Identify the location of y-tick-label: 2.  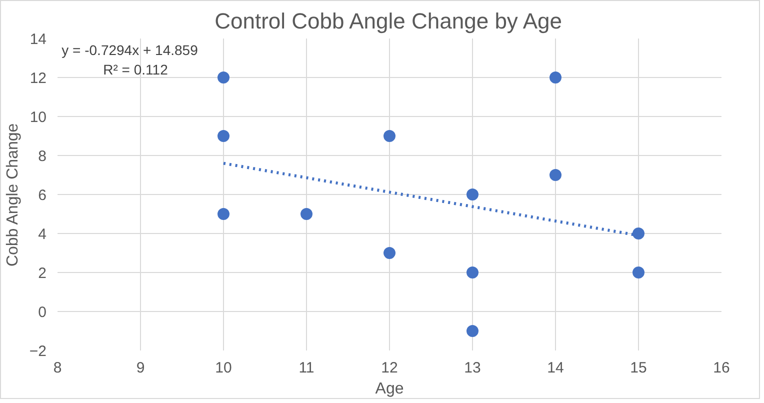
(42, 273).